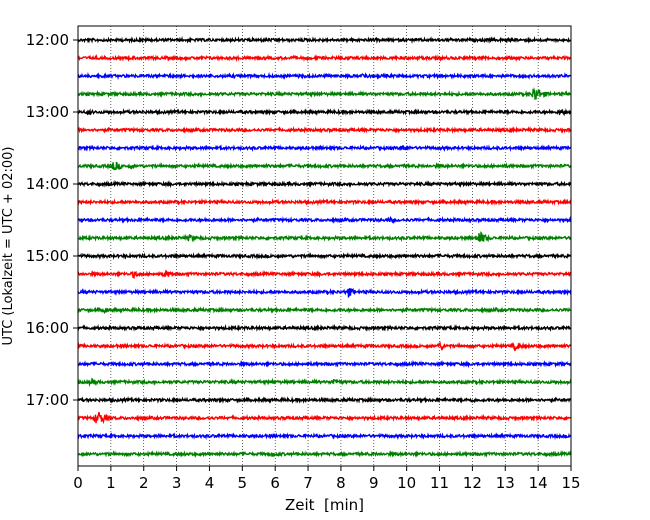  Describe the element at coordinates (144, 483) in the screenshot. I see `x-tick-label: 2` at that location.